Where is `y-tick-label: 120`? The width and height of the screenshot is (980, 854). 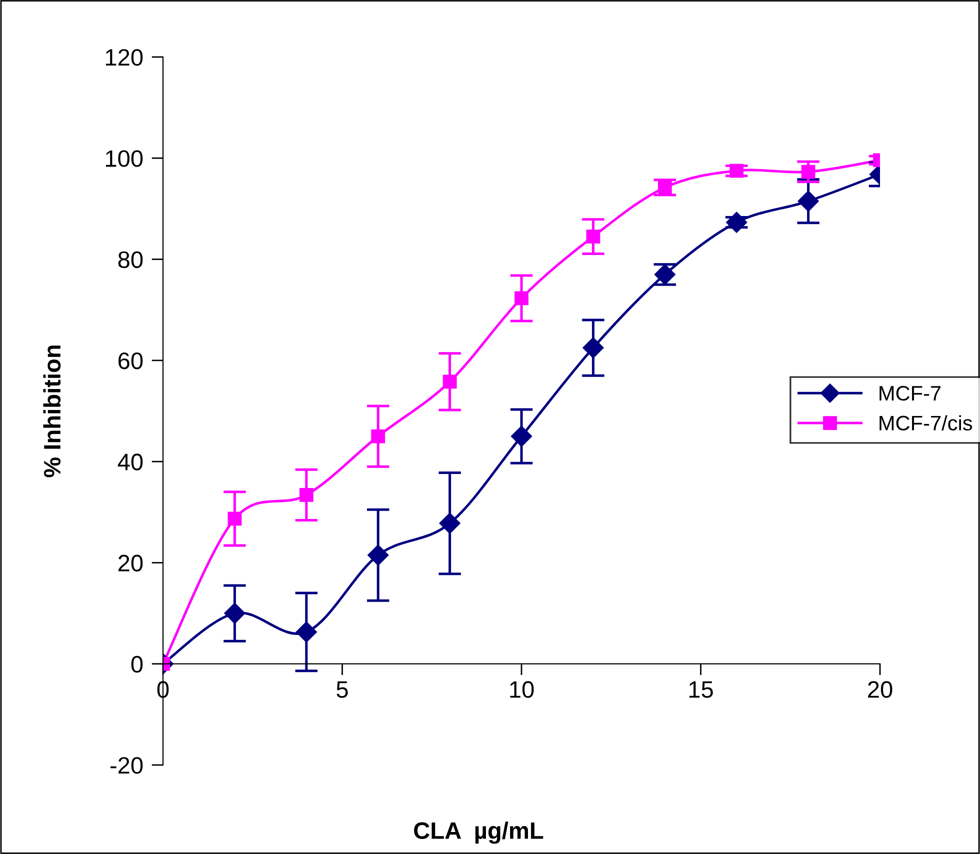
y-tick-label: 120 is located at coordinates (124, 57).